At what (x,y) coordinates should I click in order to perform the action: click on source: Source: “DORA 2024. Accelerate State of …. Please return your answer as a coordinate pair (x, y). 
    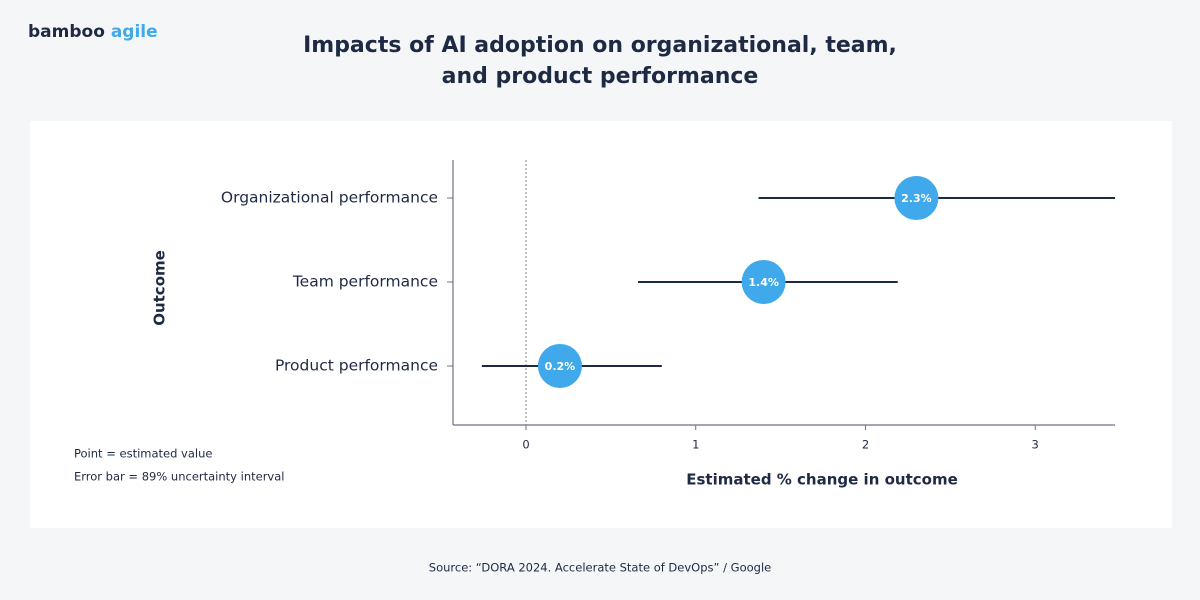
    Looking at the image, I should click on (600, 568).